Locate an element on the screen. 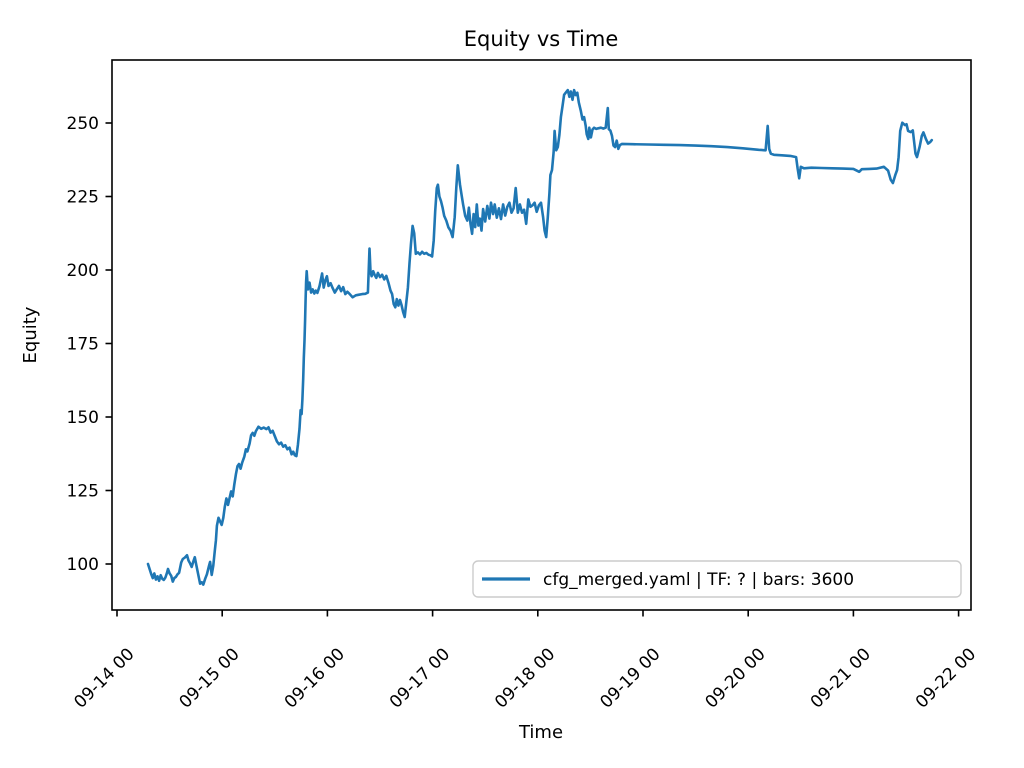 The image size is (1024, 768). x-tick-label: 09-22 00 is located at coordinates (946, 678).